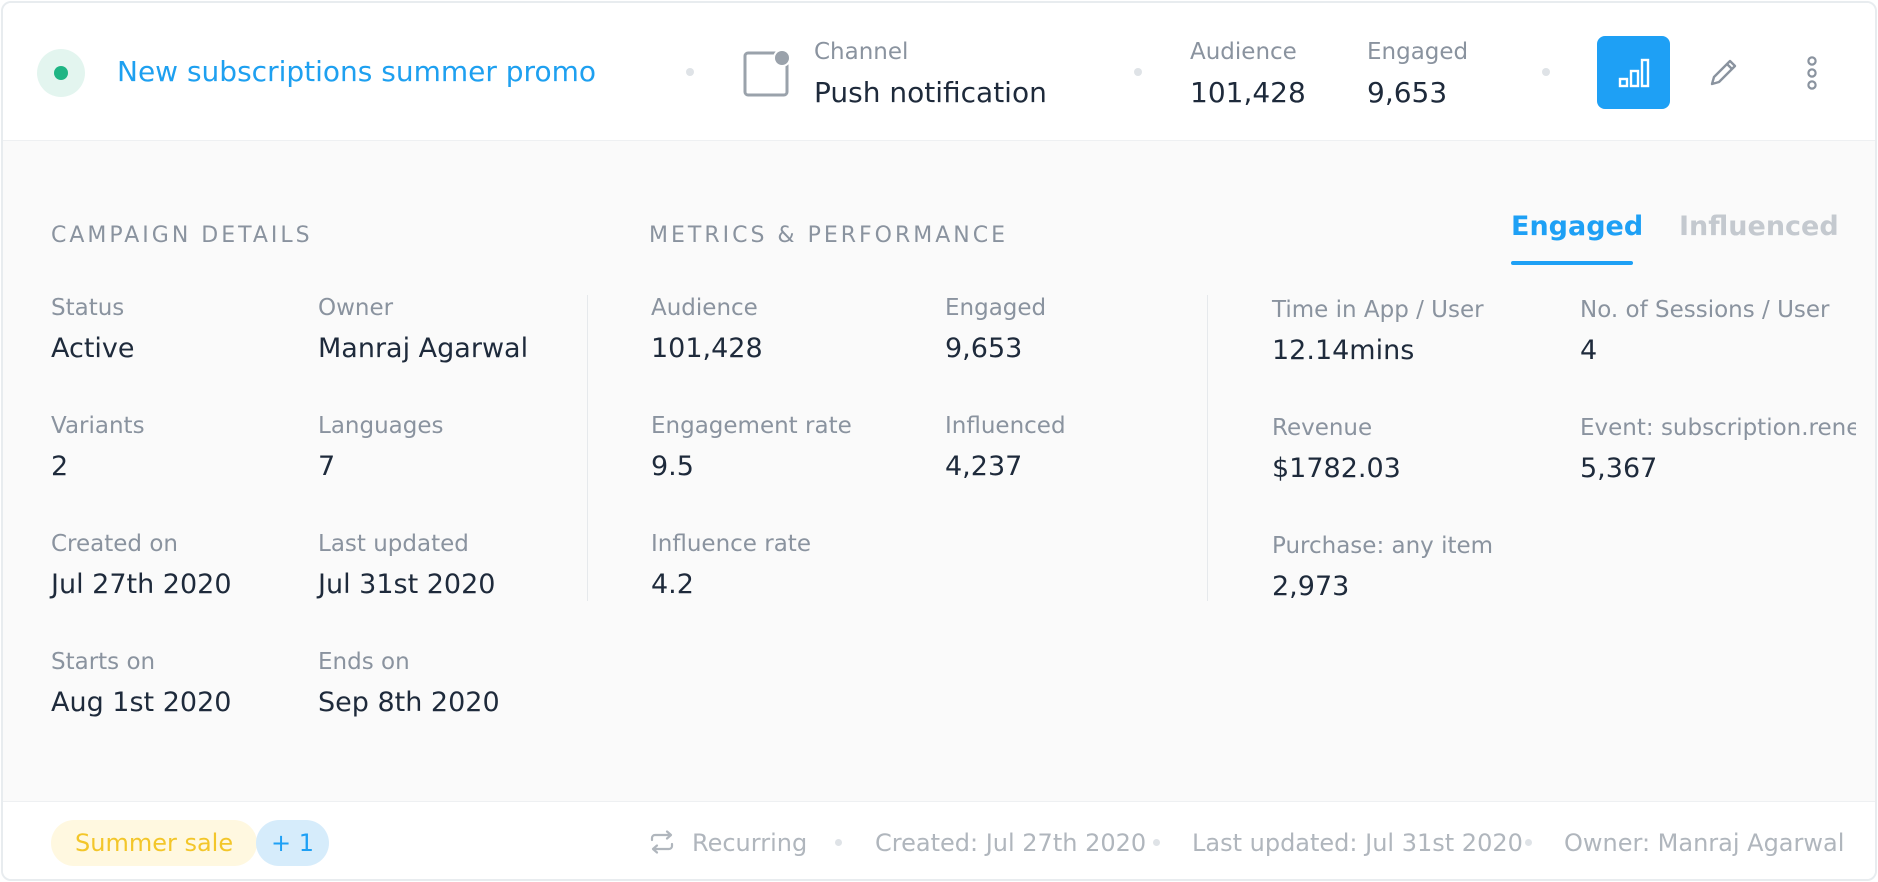 This screenshot has height=882, width=1878. What do you see at coordinates (60, 466) in the screenshot?
I see `variants-value: 2` at bounding box center [60, 466].